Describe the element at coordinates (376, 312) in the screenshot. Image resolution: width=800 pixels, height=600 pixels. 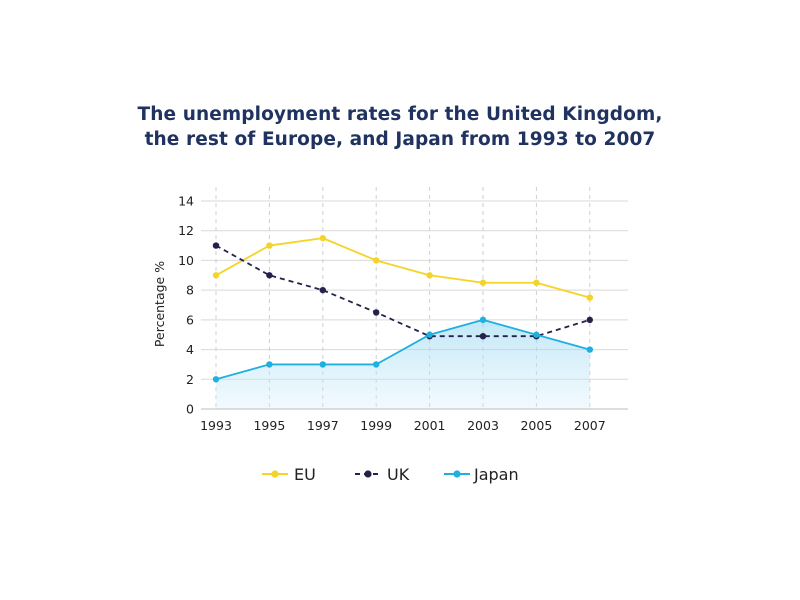
I see `point-uk-1999` at that location.